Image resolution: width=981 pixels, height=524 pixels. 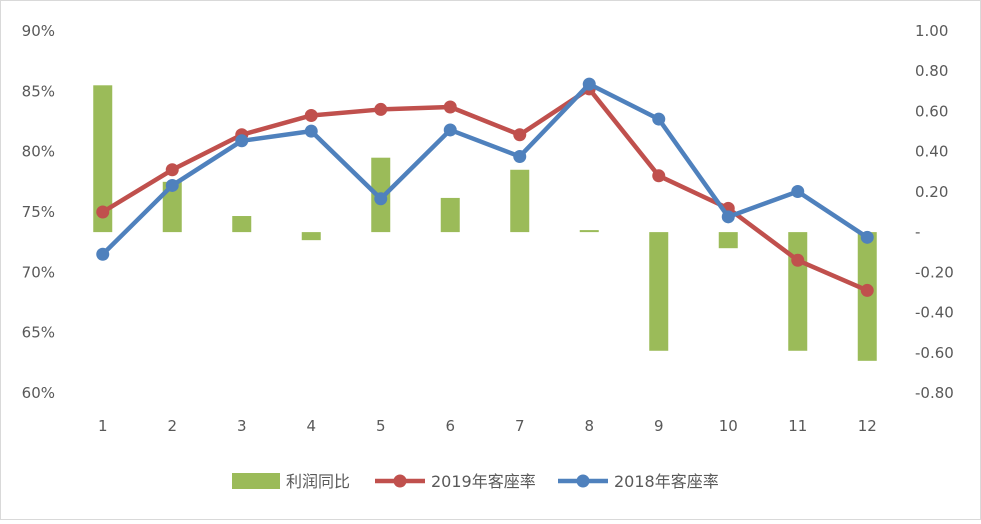 I want to click on left-axis: 90% 85% 80% 75% 70% 65% 60%, so click(x=38, y=212).